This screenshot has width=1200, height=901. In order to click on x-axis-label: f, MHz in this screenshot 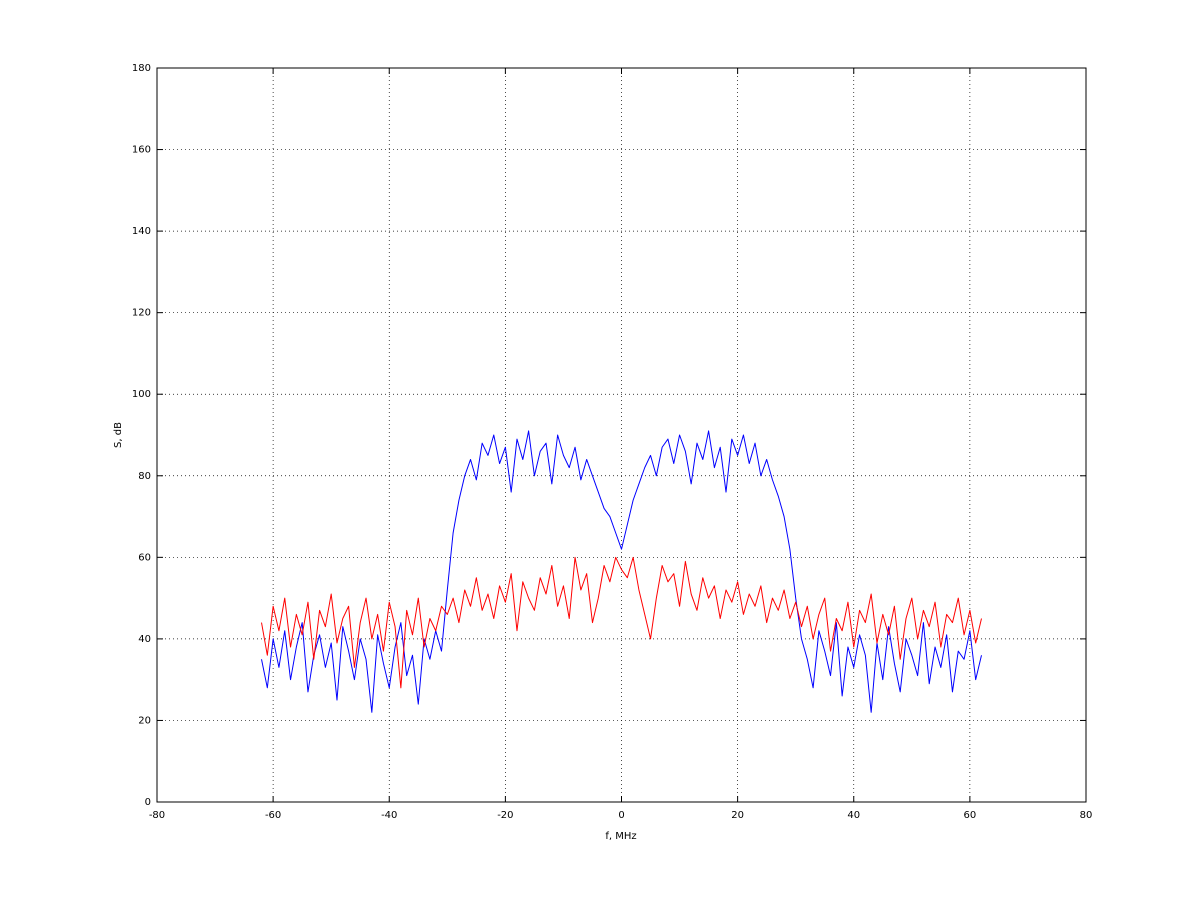, I will do `click(620, 836)`.